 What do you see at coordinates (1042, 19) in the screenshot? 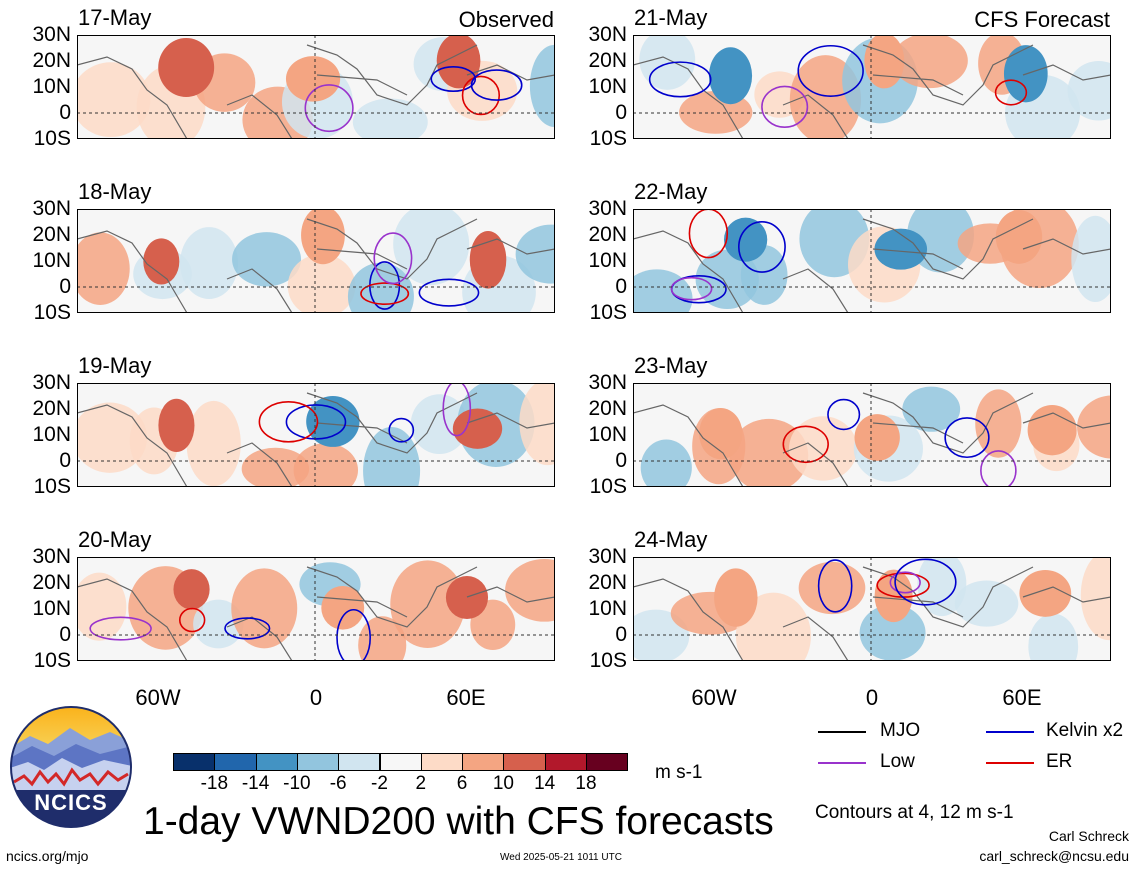
I see `panel-tag: CFS Forecast` at bounding box center [1042, 19].